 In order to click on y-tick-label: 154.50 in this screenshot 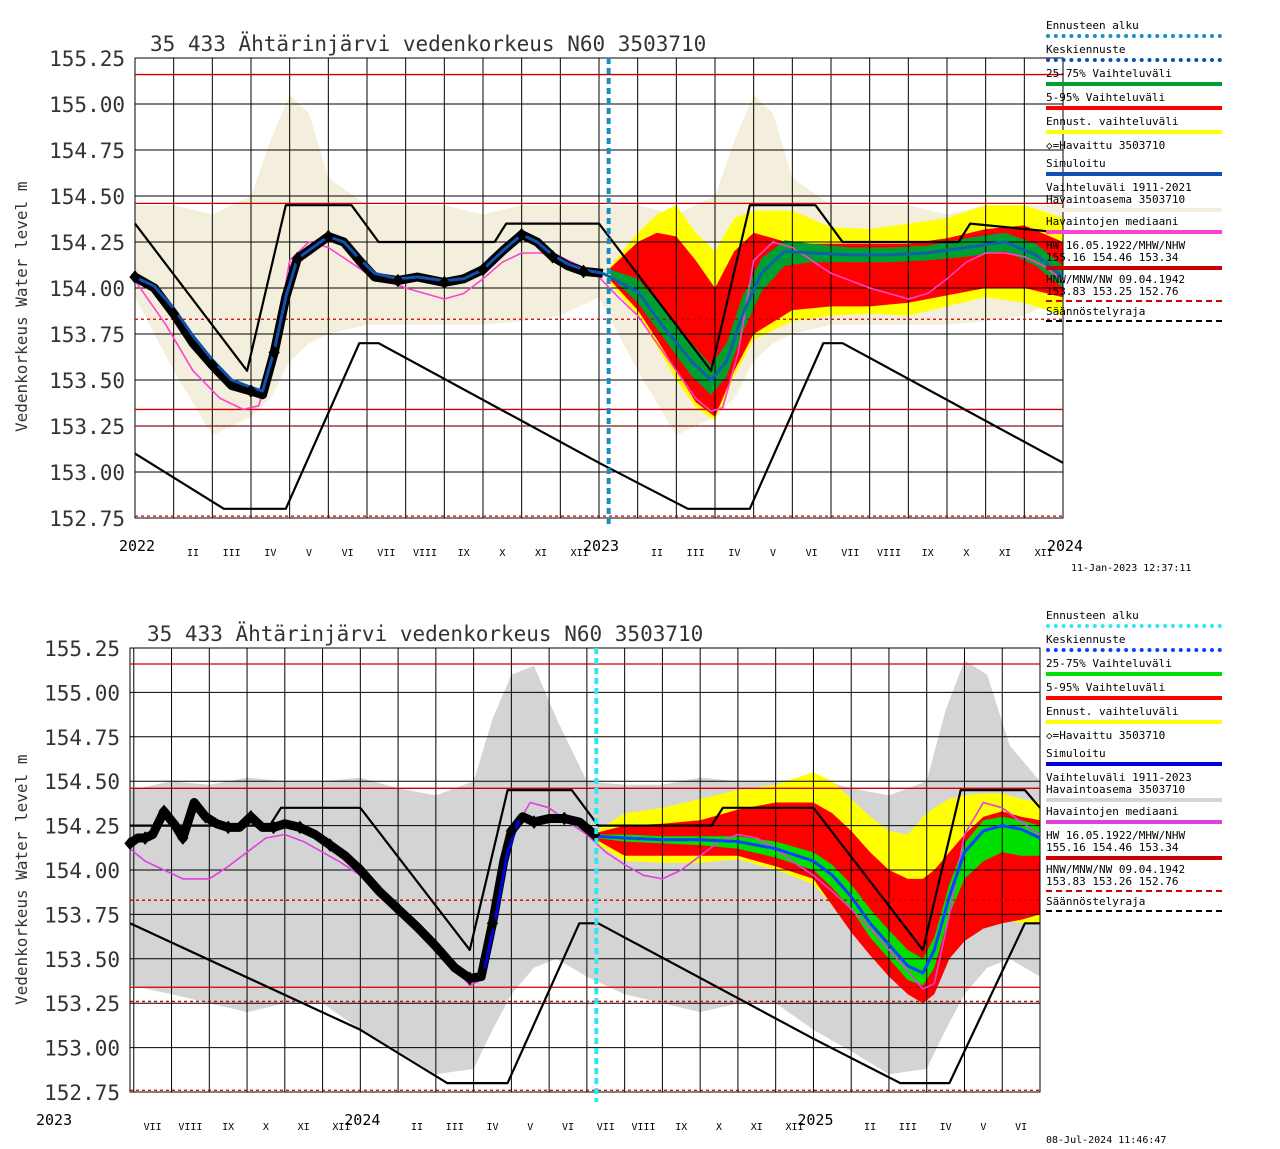, I will do `click(82, 782)`.